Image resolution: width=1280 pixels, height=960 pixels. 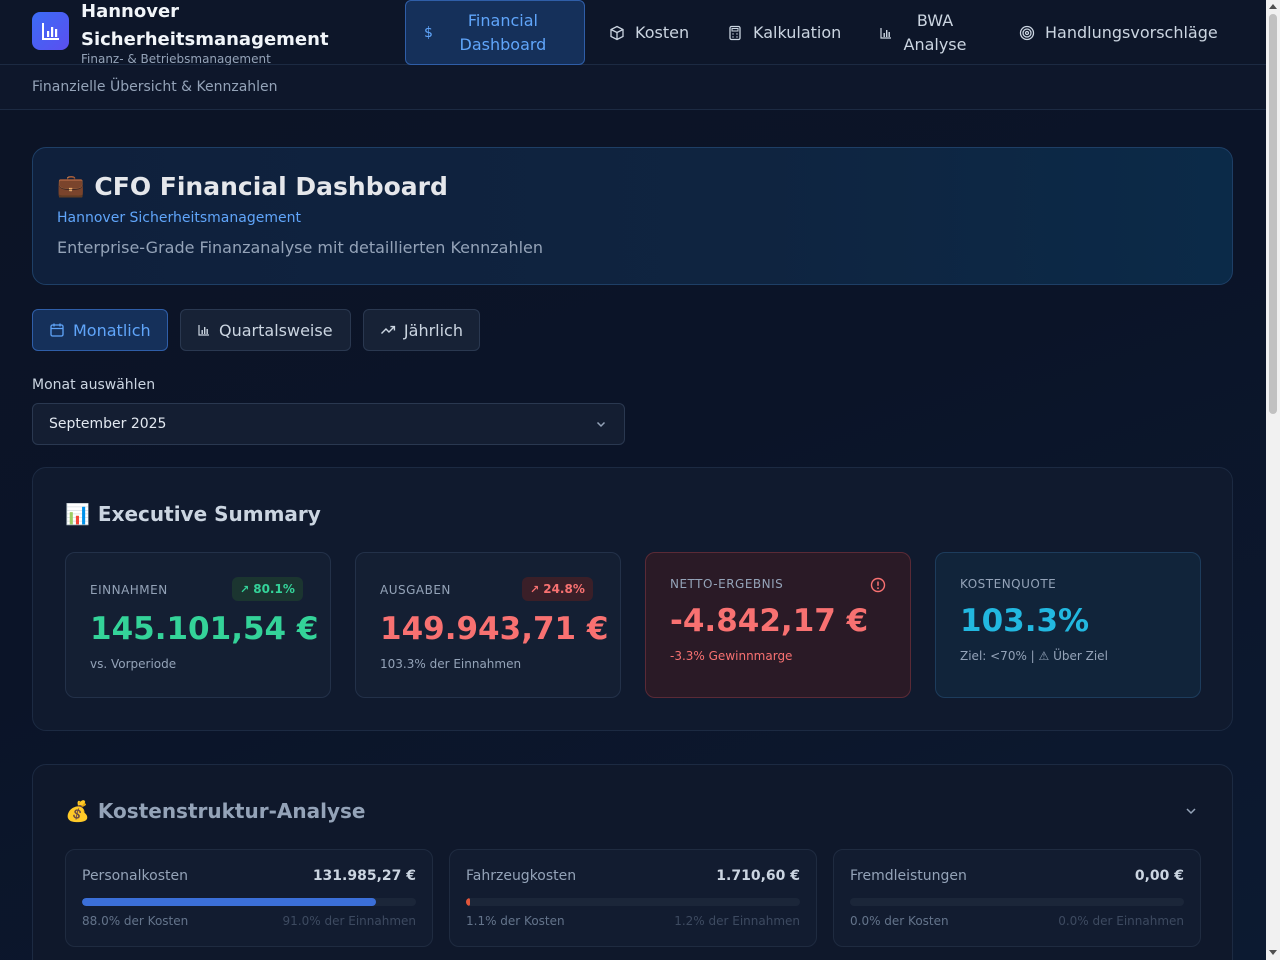 What do you see at coordinates (1034, 656) in the screenshot?
I see `kpi-subtext: Ziel: <70% | ⚠ Über Ziel` at bounding box center [1034, 656].